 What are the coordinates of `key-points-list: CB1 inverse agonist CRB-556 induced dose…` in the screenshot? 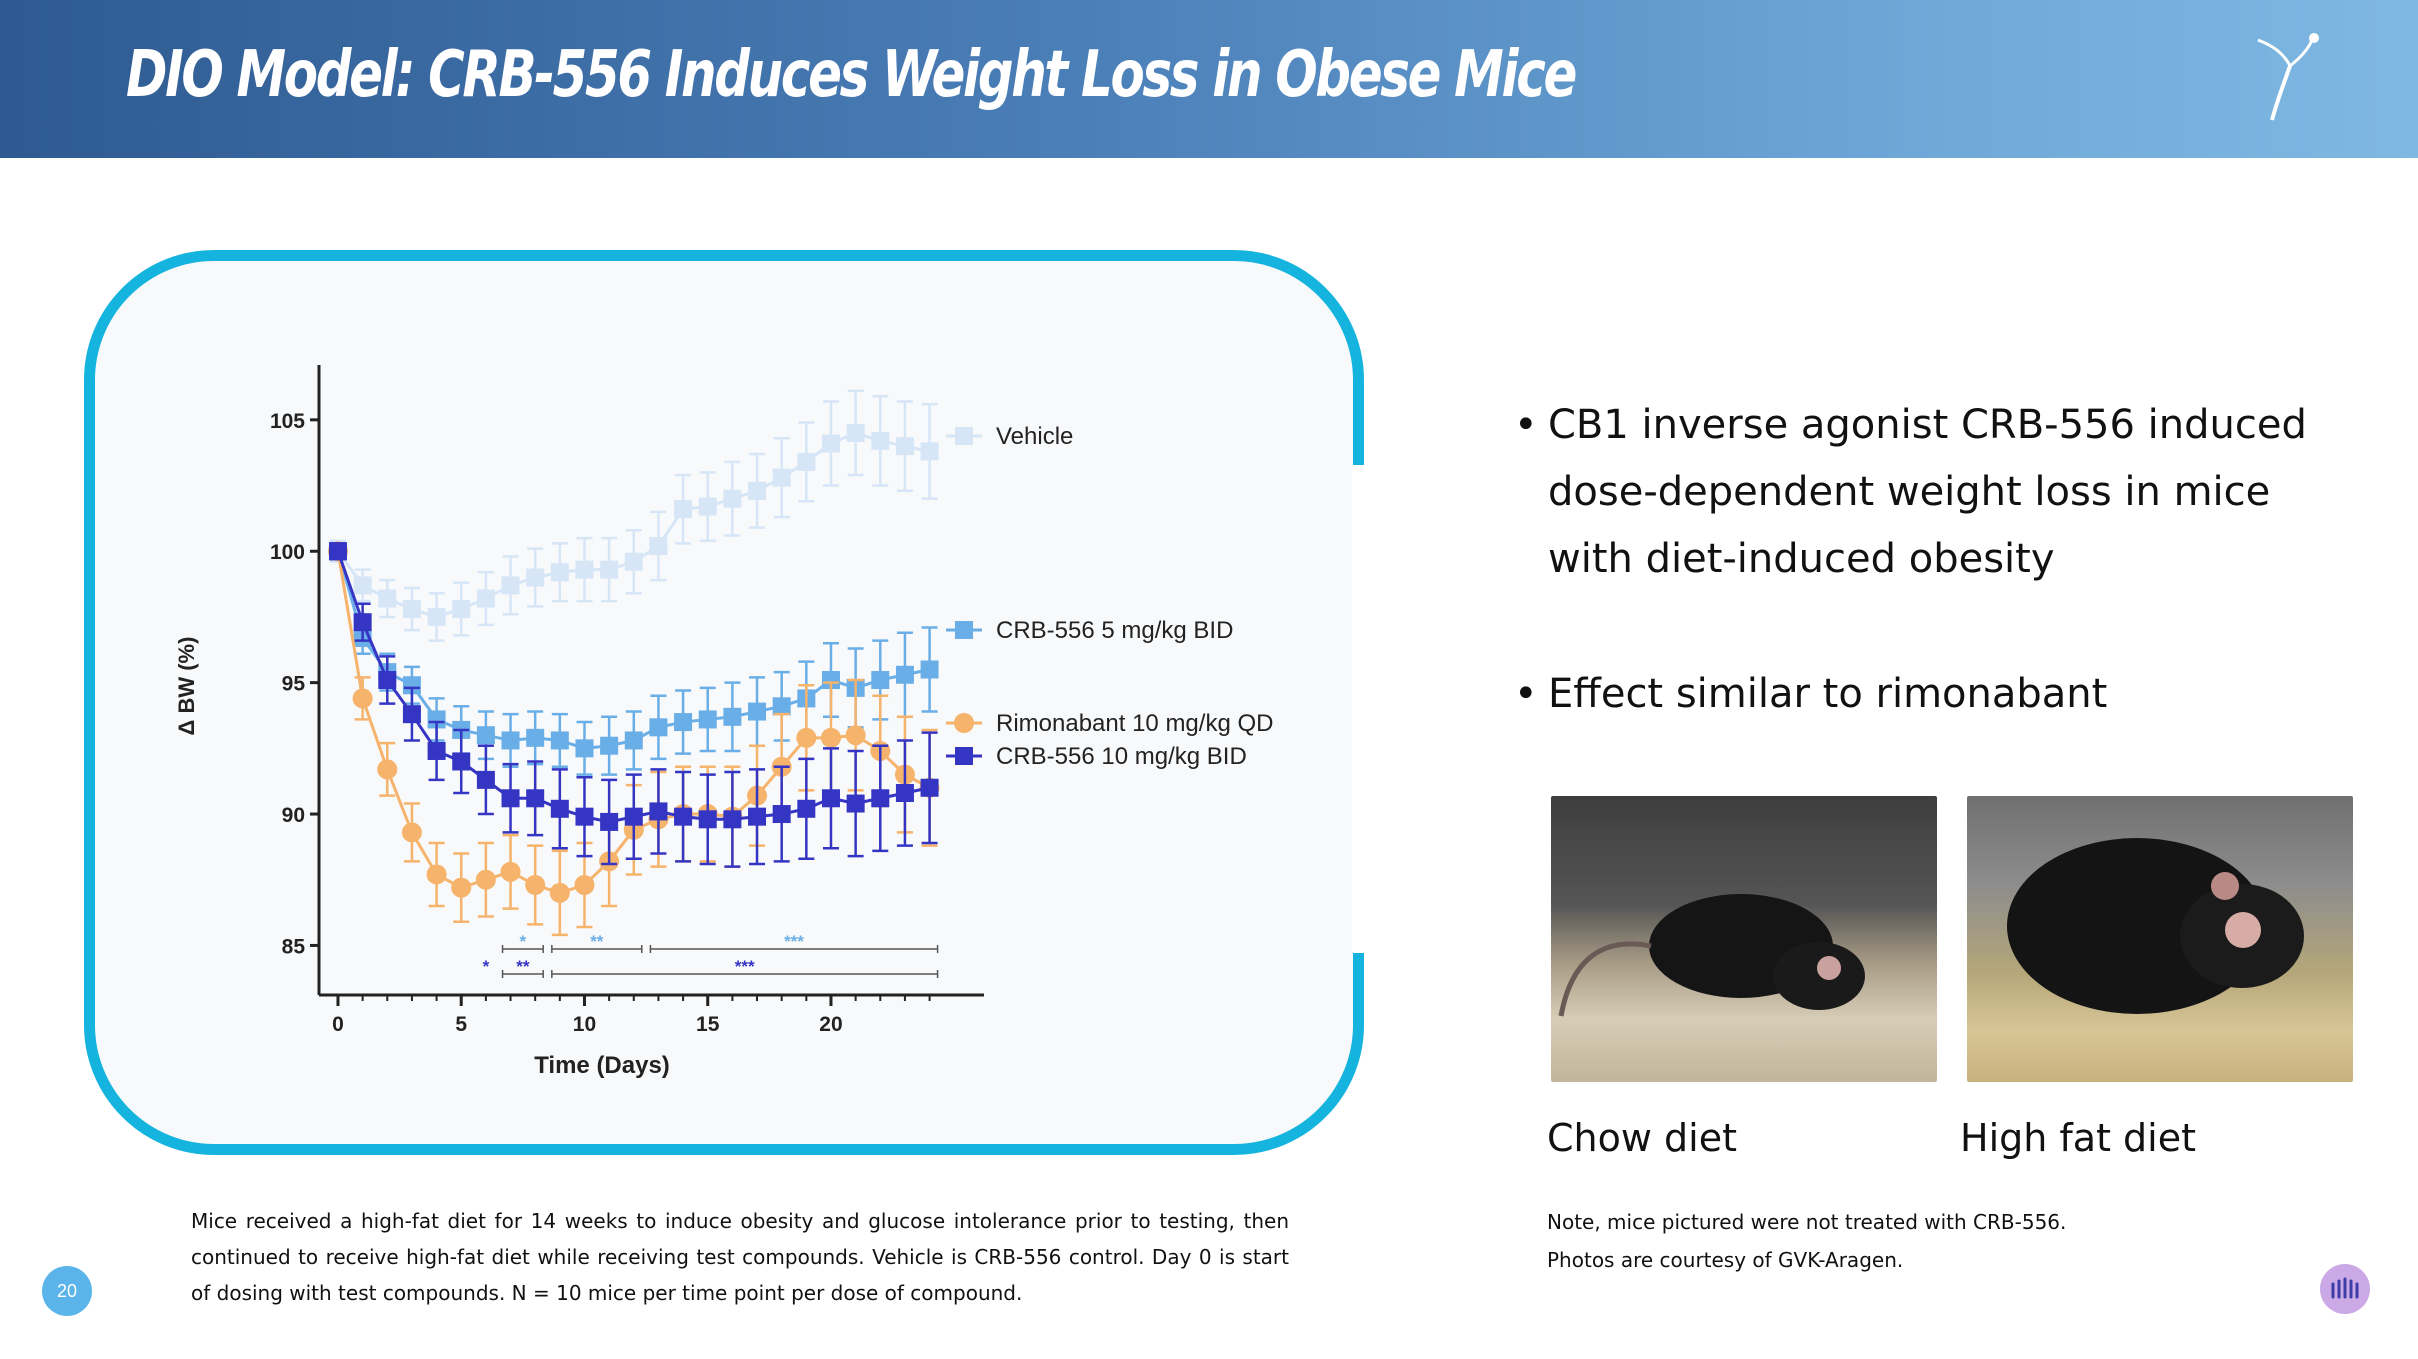 It's located at (1930, 560).